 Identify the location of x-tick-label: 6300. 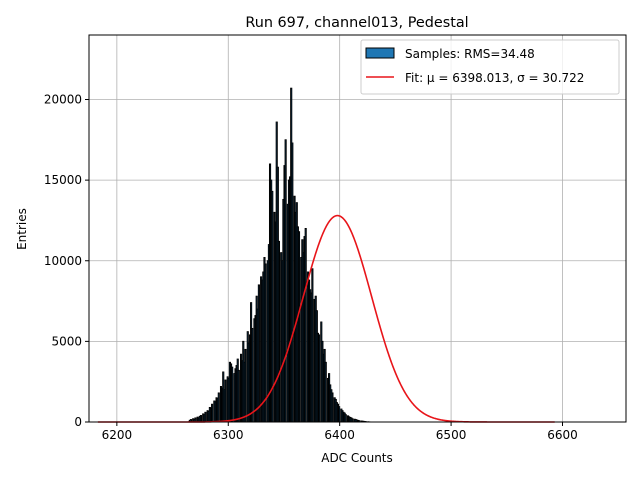
(228, 435).